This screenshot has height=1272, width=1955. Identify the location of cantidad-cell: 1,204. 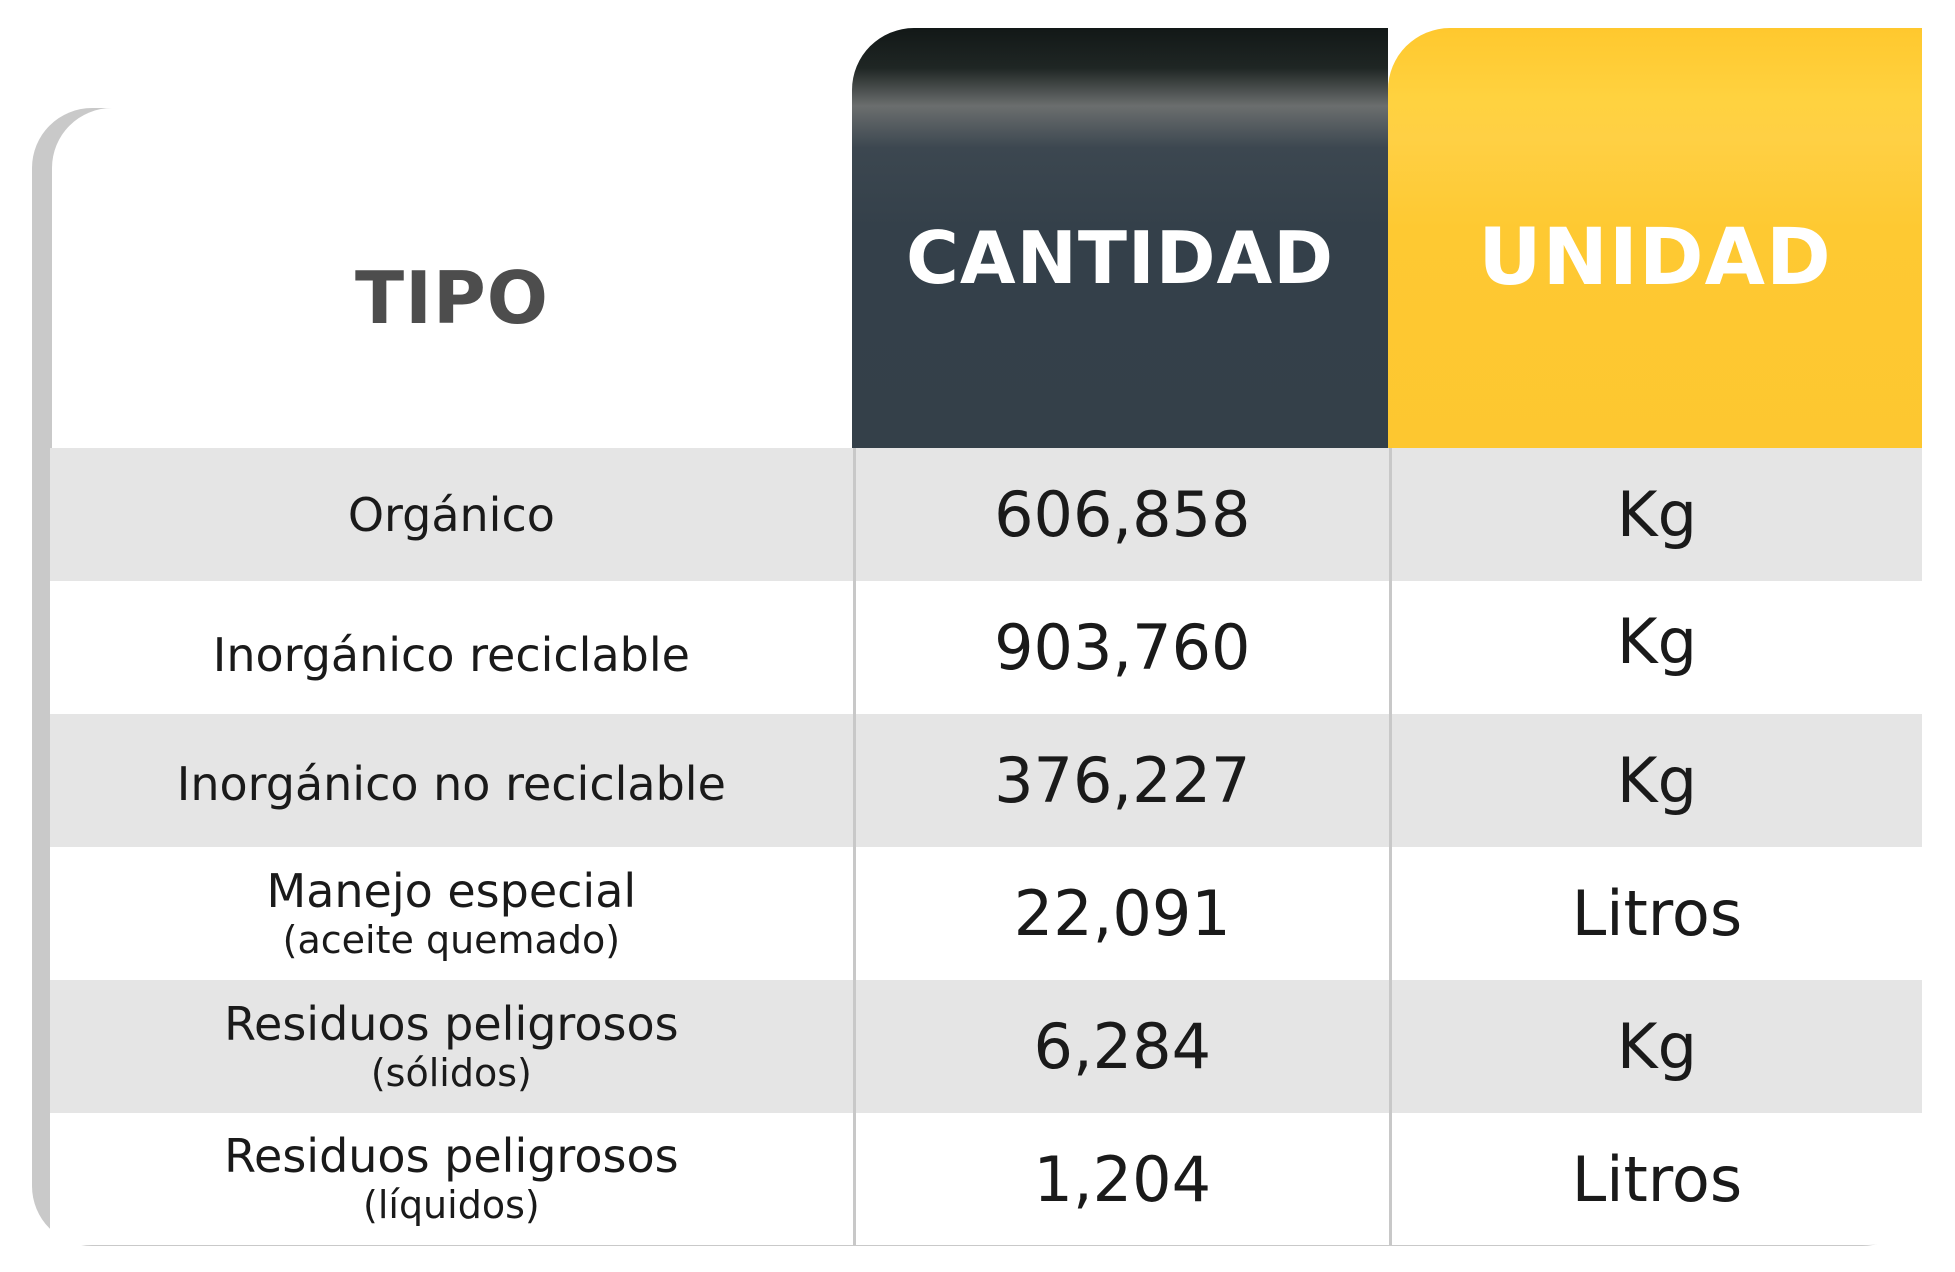
(1120, 1179).